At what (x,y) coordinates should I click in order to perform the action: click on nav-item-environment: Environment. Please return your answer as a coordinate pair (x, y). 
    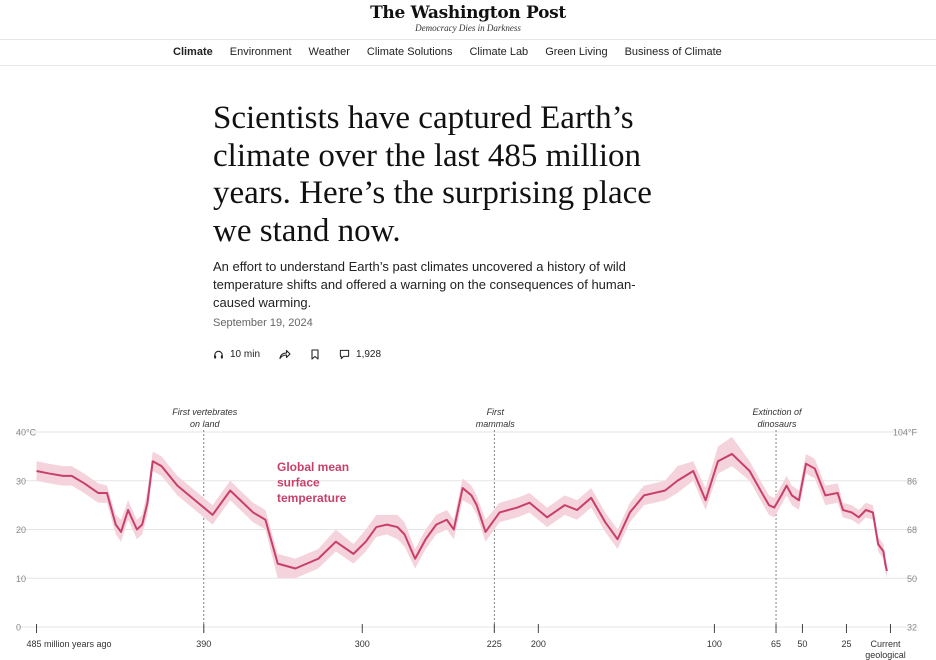
    Looking at the image, I should click on (260, 52).